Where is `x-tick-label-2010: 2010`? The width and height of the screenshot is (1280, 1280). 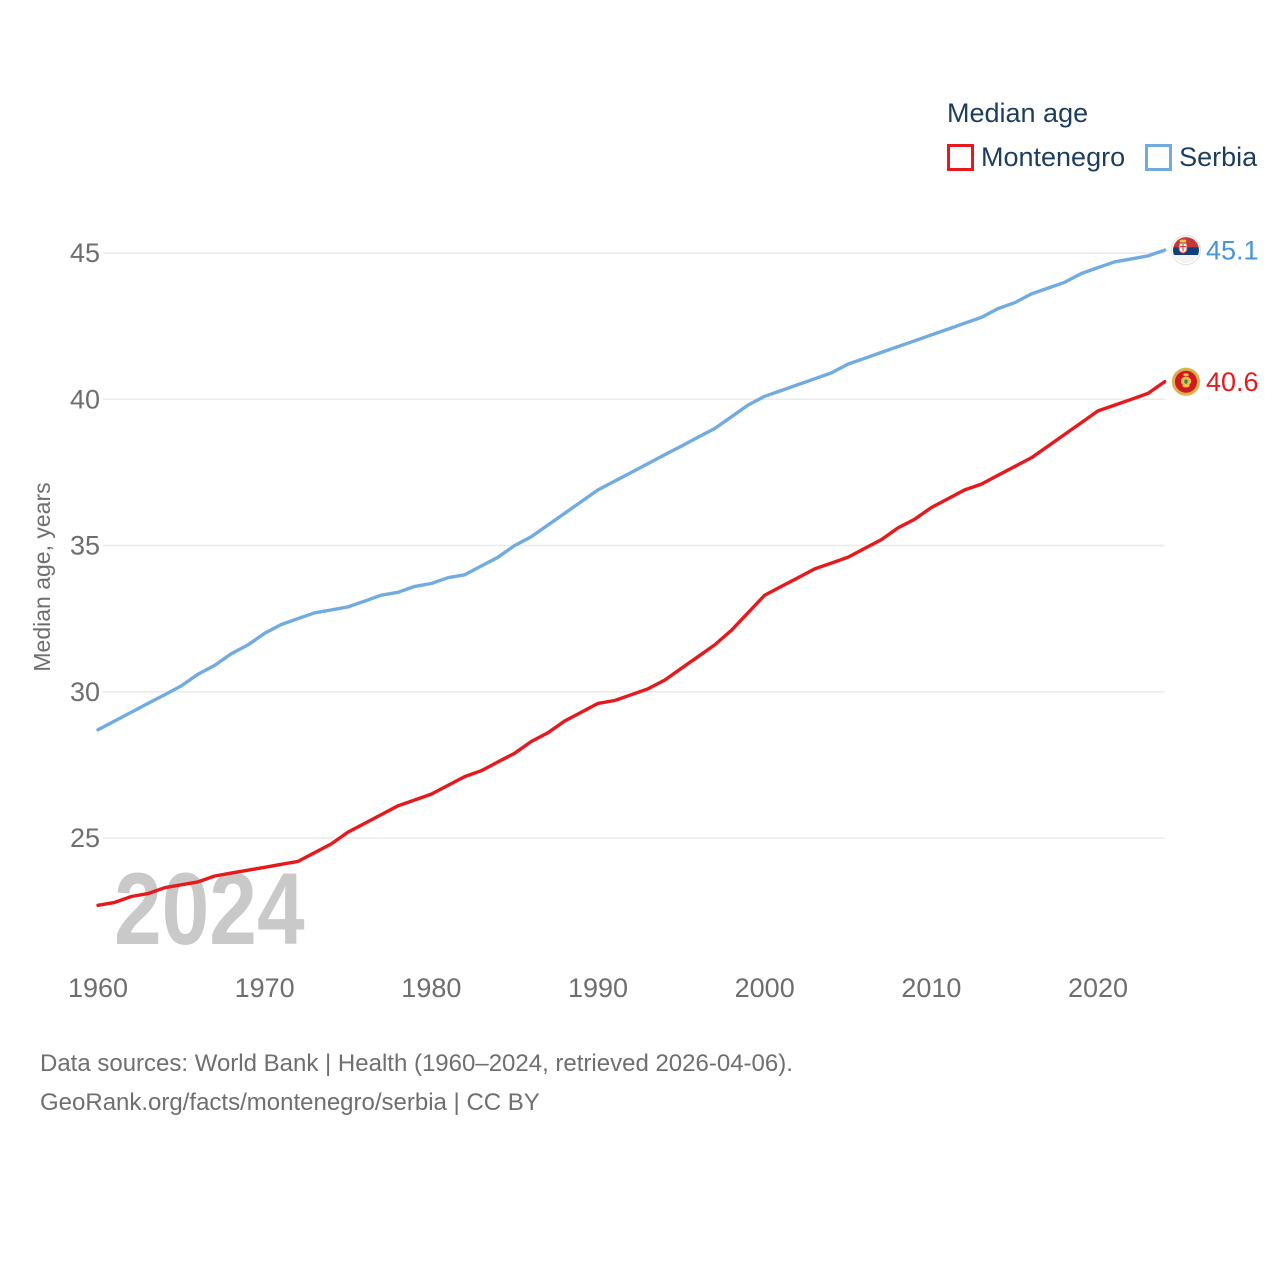 x-tick-label-2010: 2010 is located at coordinates (931, 988).